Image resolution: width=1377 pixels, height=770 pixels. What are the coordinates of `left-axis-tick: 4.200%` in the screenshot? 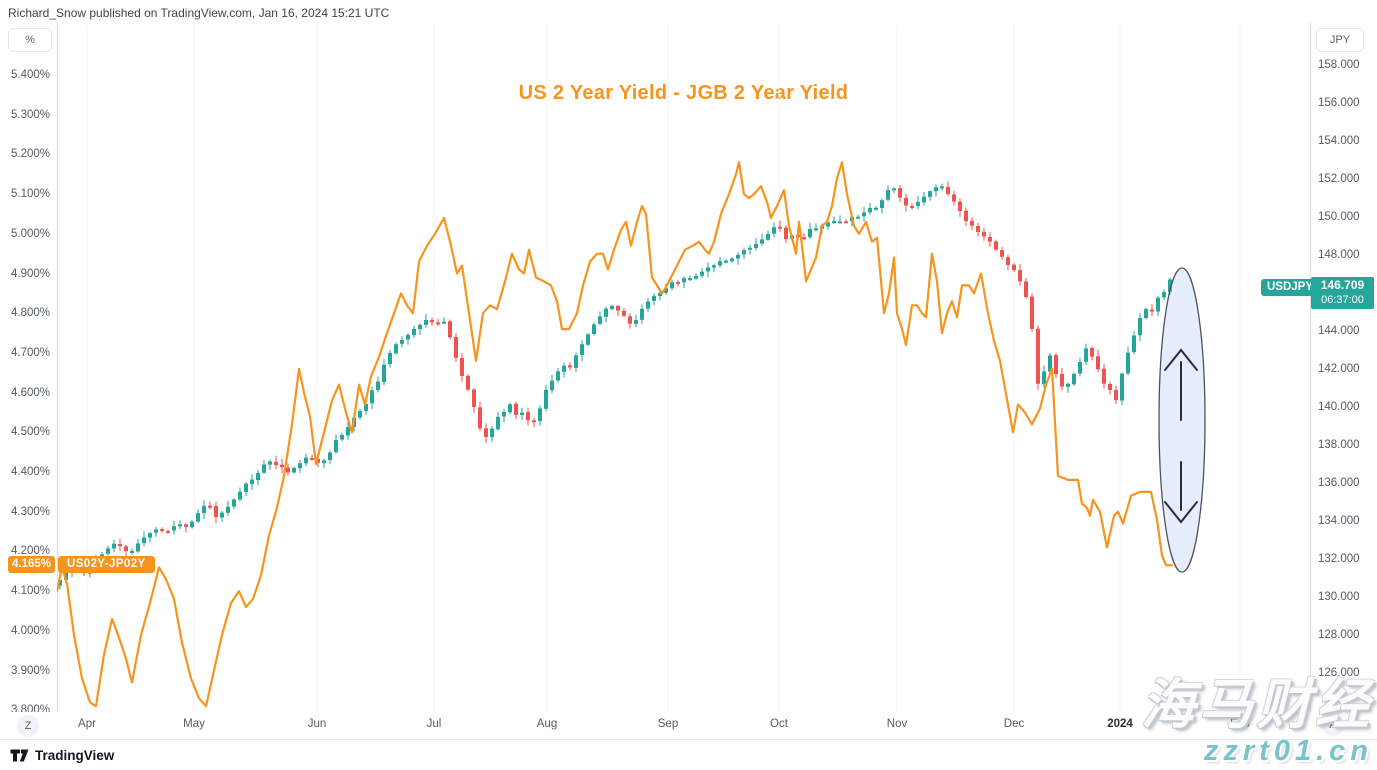 It's located at (30, 551).